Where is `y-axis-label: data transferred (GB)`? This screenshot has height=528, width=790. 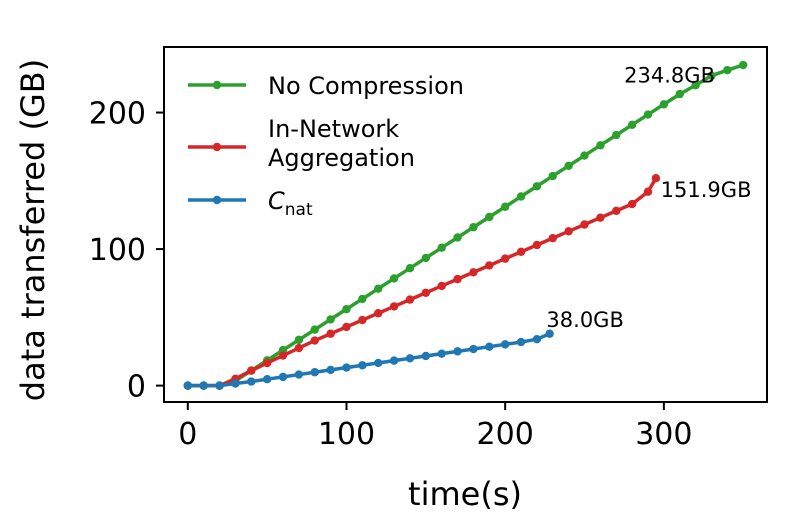
y-axis-label: data transferred (GB) is located at coordinates (33, 230).